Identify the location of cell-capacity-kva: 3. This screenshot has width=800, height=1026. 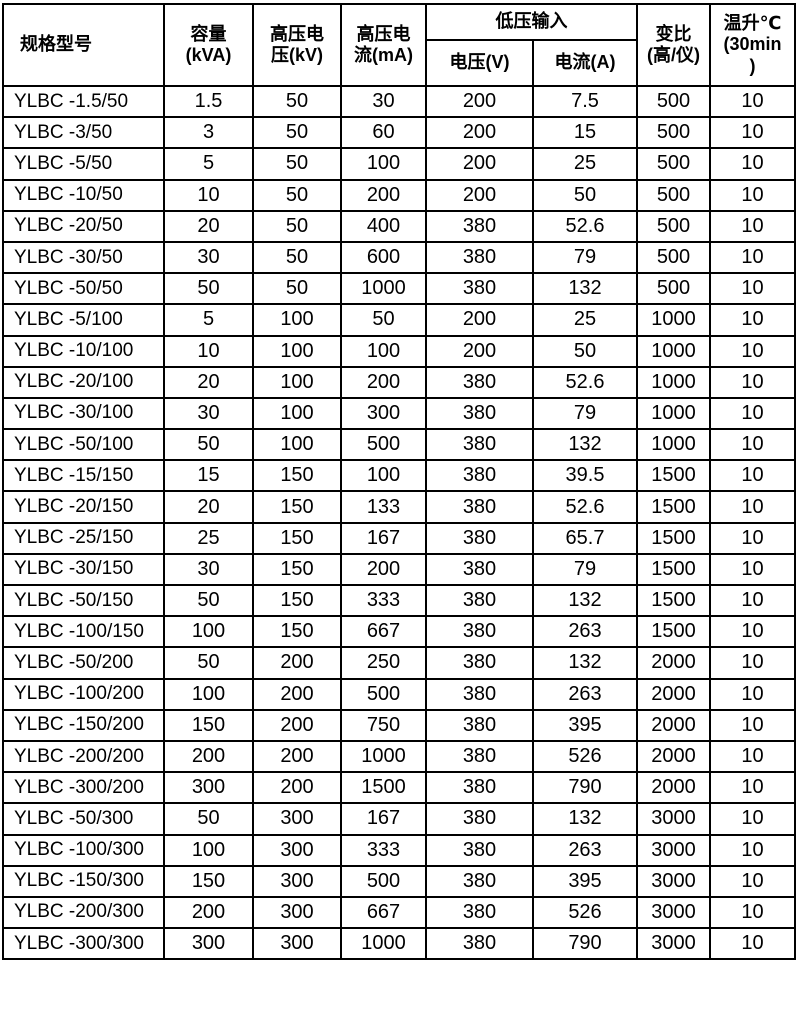
(208, 133).